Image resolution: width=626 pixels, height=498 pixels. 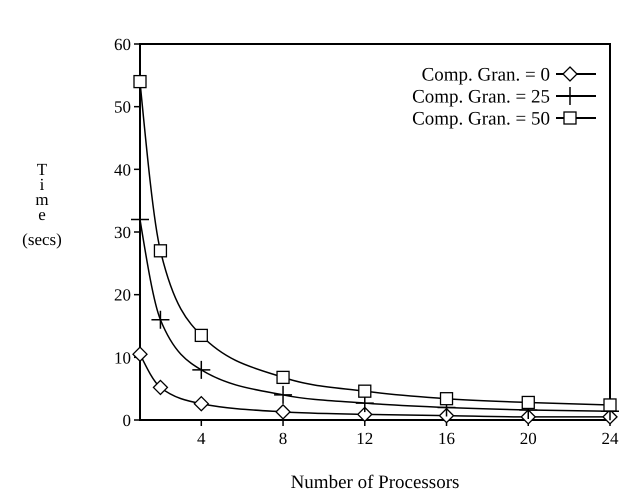 I want to click on y-tick-label: 60, so click(x=122, y=44).